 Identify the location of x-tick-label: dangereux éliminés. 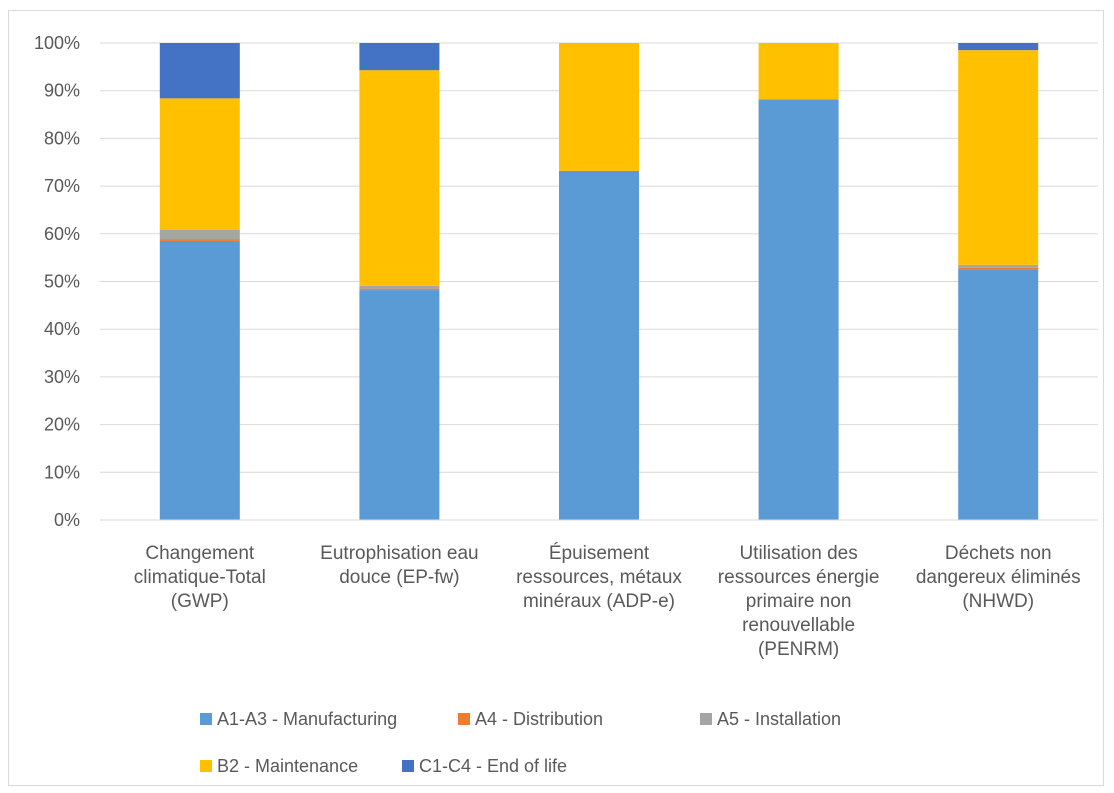
(998, 577).